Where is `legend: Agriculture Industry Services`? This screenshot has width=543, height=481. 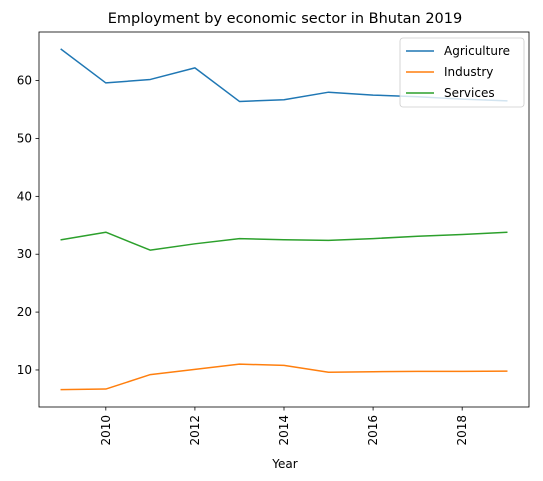 legend: Agriculture Industry Services is located at coordinates (462, 72).